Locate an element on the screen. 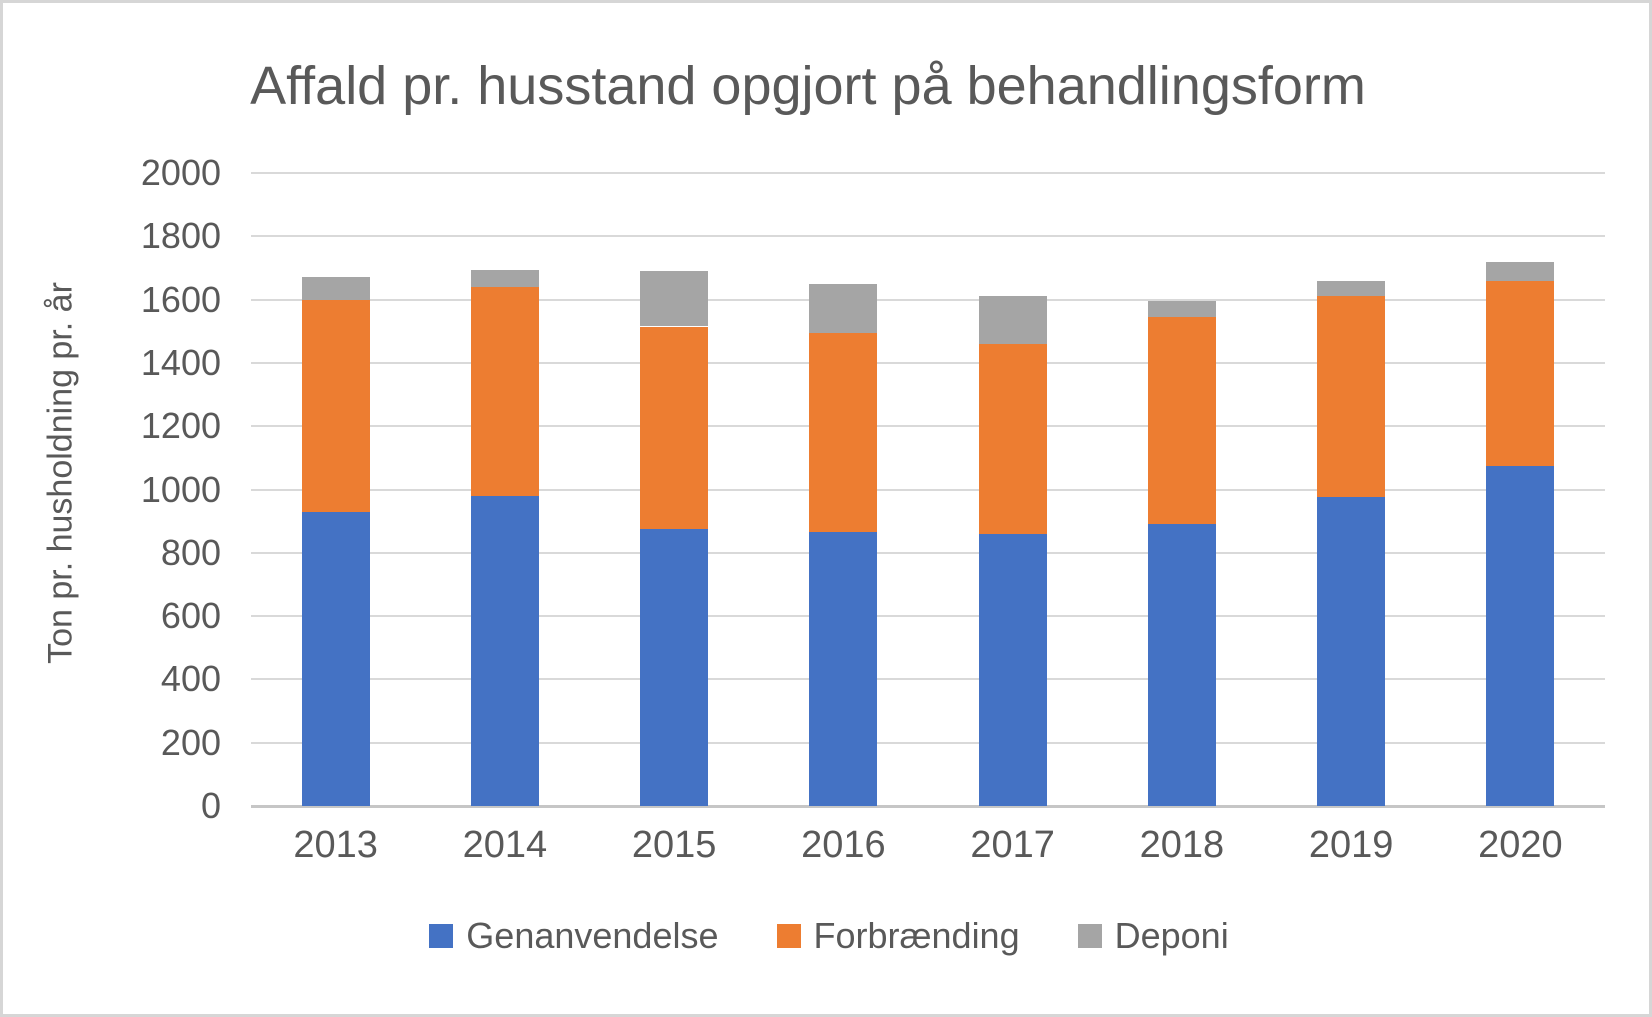  legend-label: Genanvendelse is located at coordinates (592, 935).